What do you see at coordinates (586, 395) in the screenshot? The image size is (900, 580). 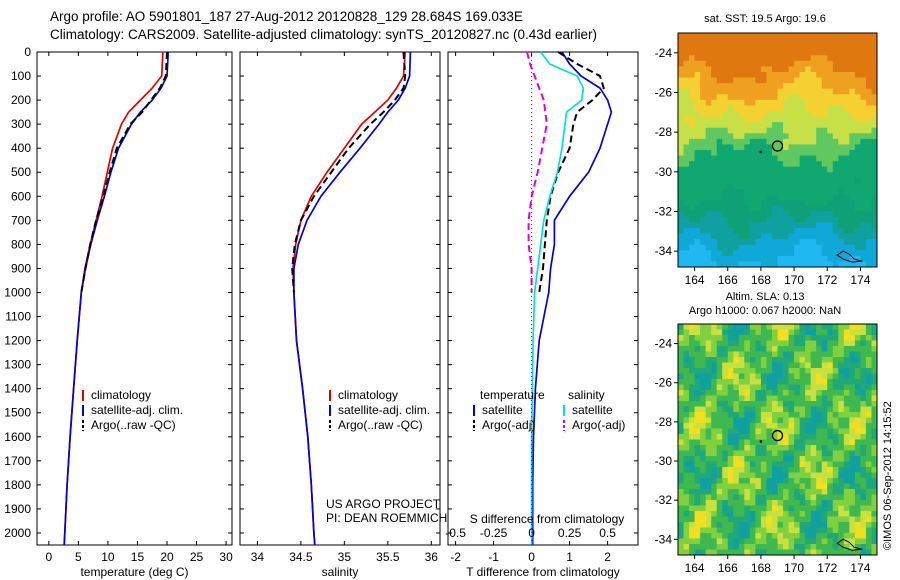 I see `legend-title: salinity` at bounding box center [586, 395].